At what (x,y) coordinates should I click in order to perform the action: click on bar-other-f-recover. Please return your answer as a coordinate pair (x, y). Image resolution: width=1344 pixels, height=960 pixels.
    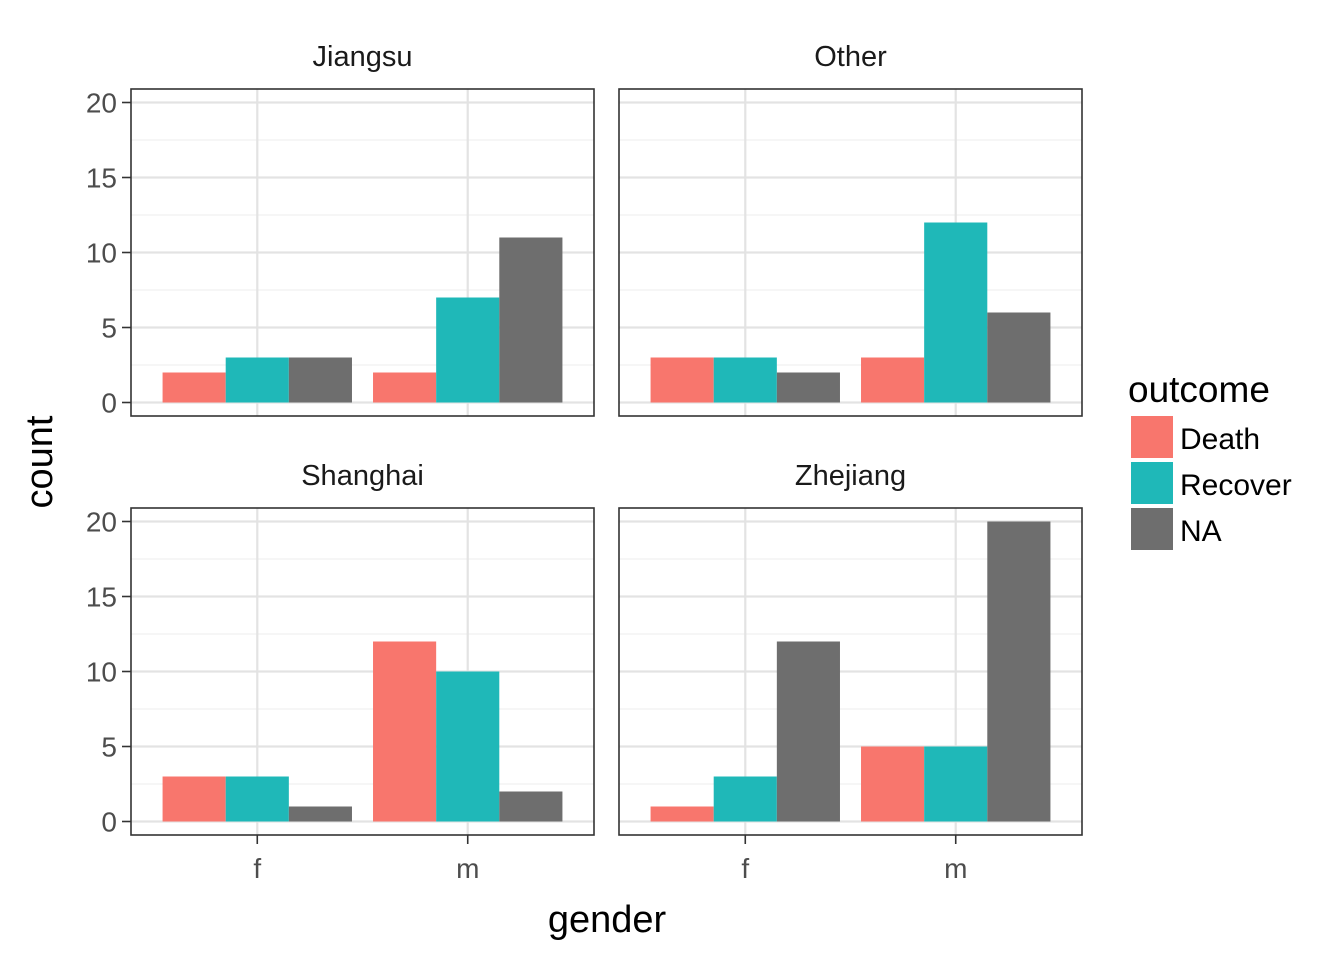
    Looking at the image, I should click on (745, 380).